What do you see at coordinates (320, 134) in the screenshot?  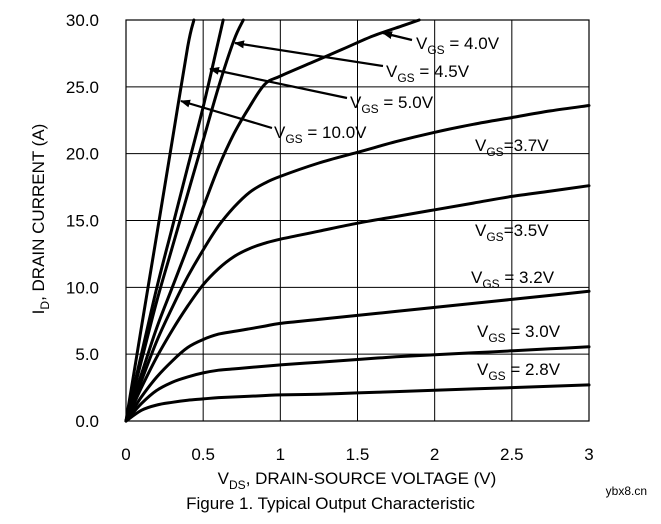 I see `series-label: VGS = 10.0V` at bounding box center [320, 134].